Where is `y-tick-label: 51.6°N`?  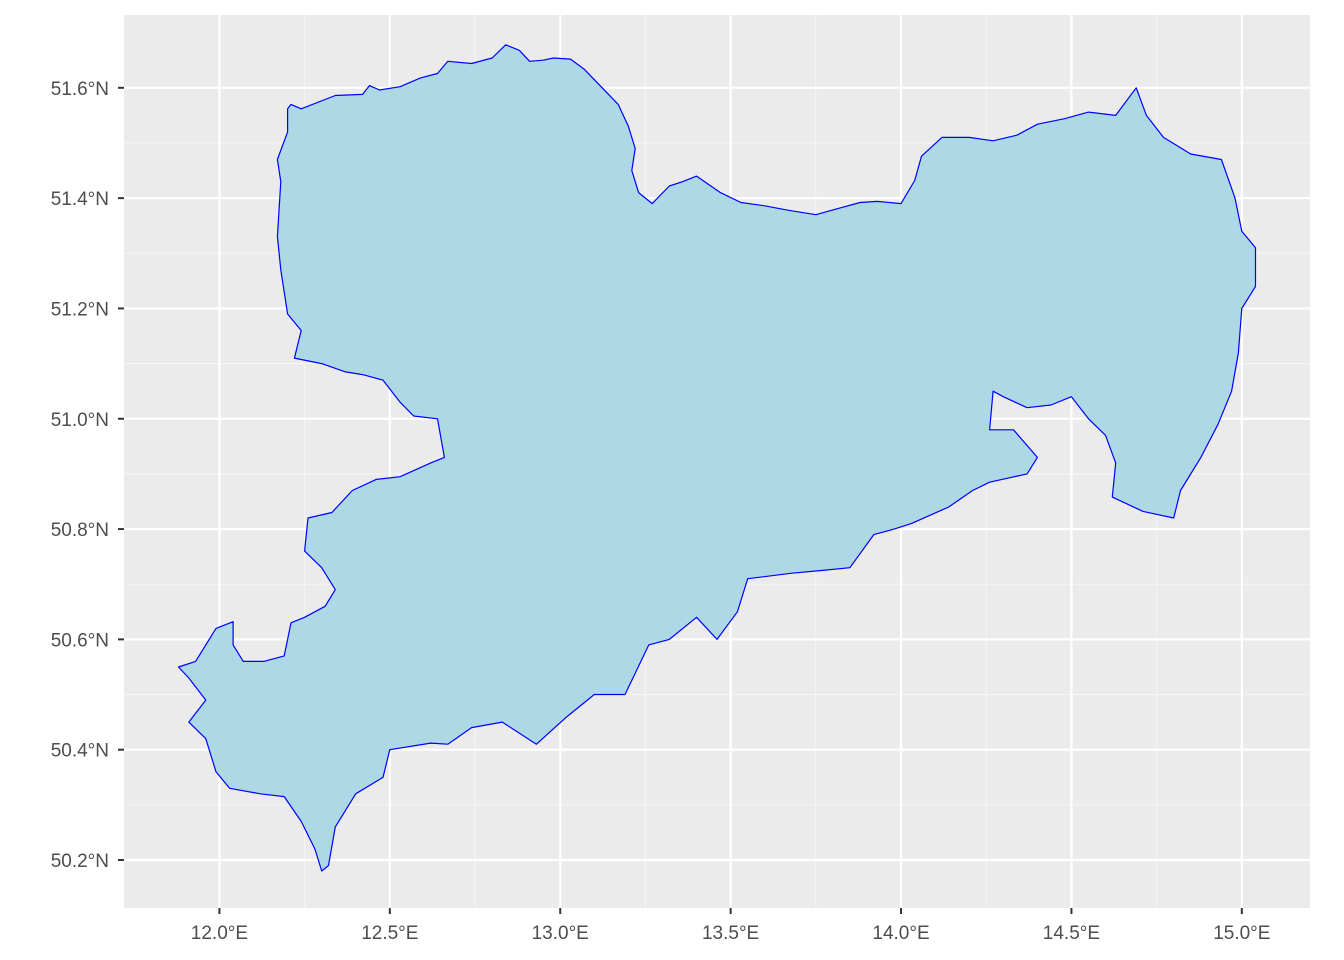 y-tick-label: 51.6°N is located at coordinates (80, 89).